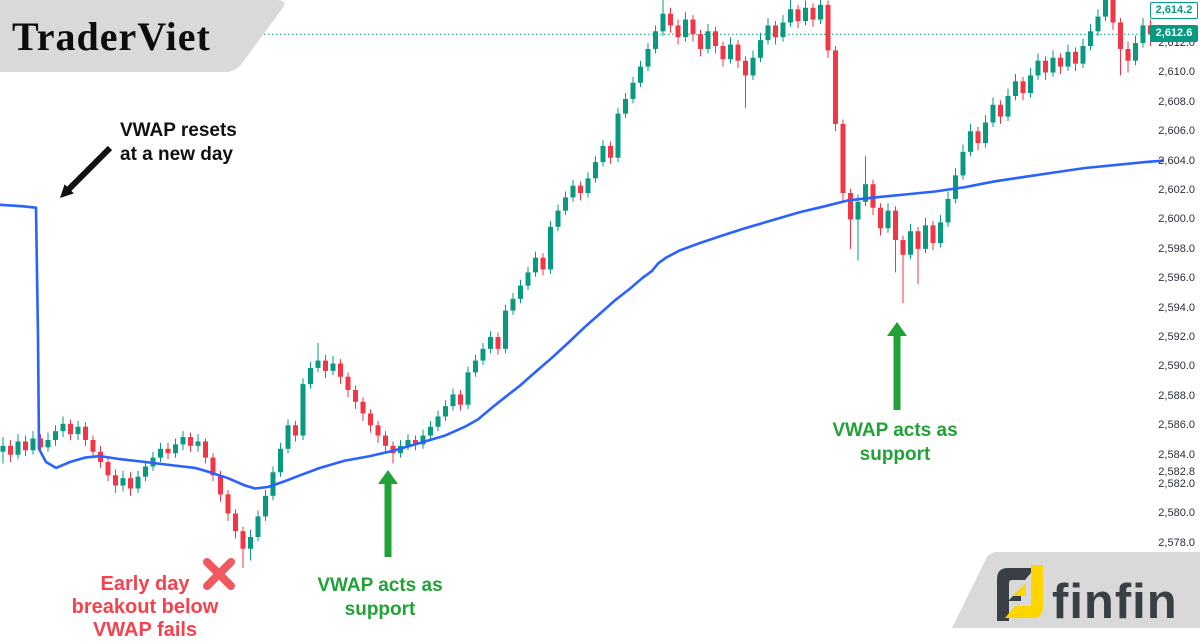 This screenshot has height=642, width=1200. I want to click on annotation-vwap-support-1: VWAP acts as support, so click(380, 597).